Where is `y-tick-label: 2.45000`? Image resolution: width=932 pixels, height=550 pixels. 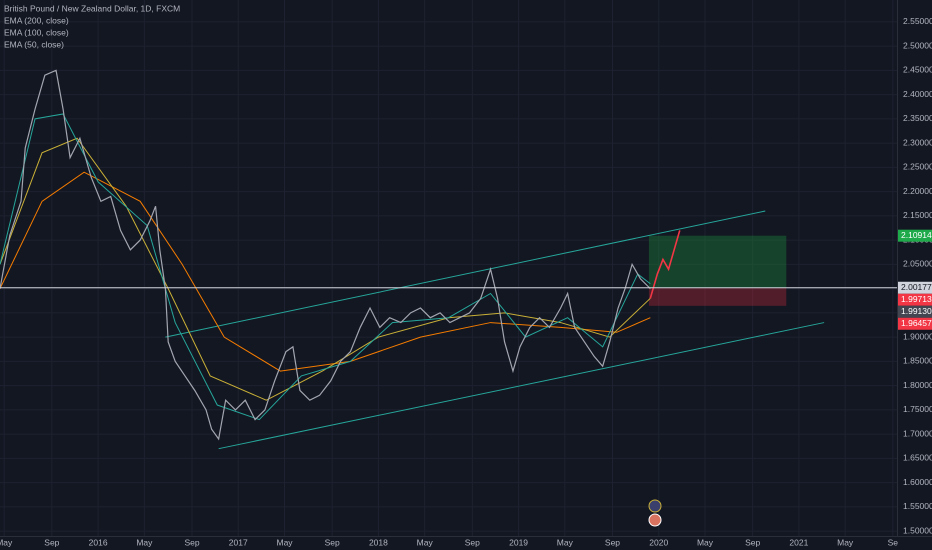
y-tick-label: 2.45000 is located at coordinates (917, 70).